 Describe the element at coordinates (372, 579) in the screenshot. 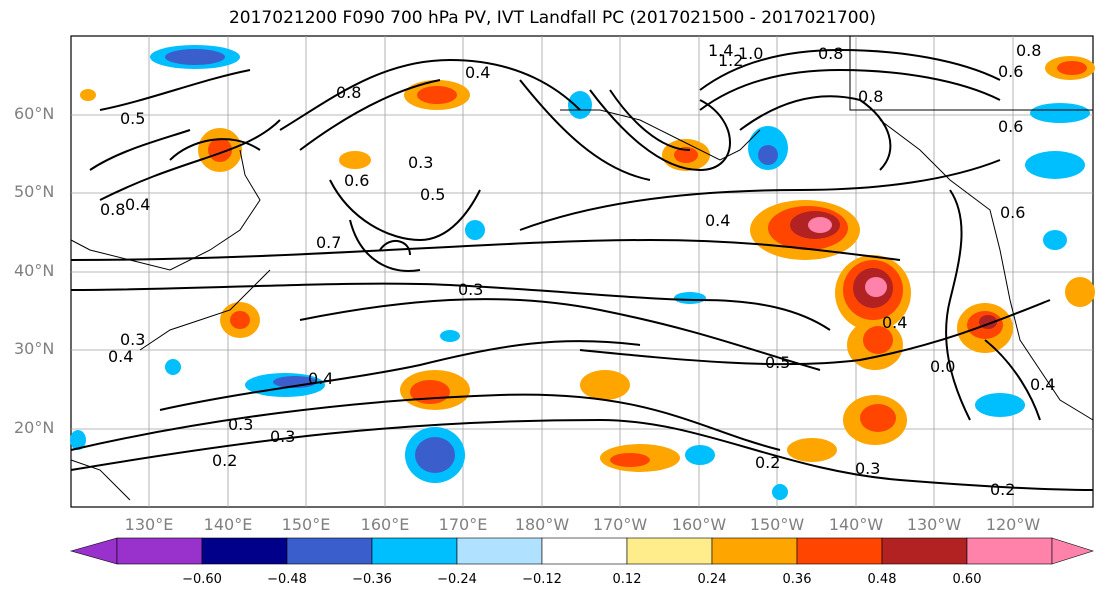

I see `colorbar-tick: −0.36` at that location.